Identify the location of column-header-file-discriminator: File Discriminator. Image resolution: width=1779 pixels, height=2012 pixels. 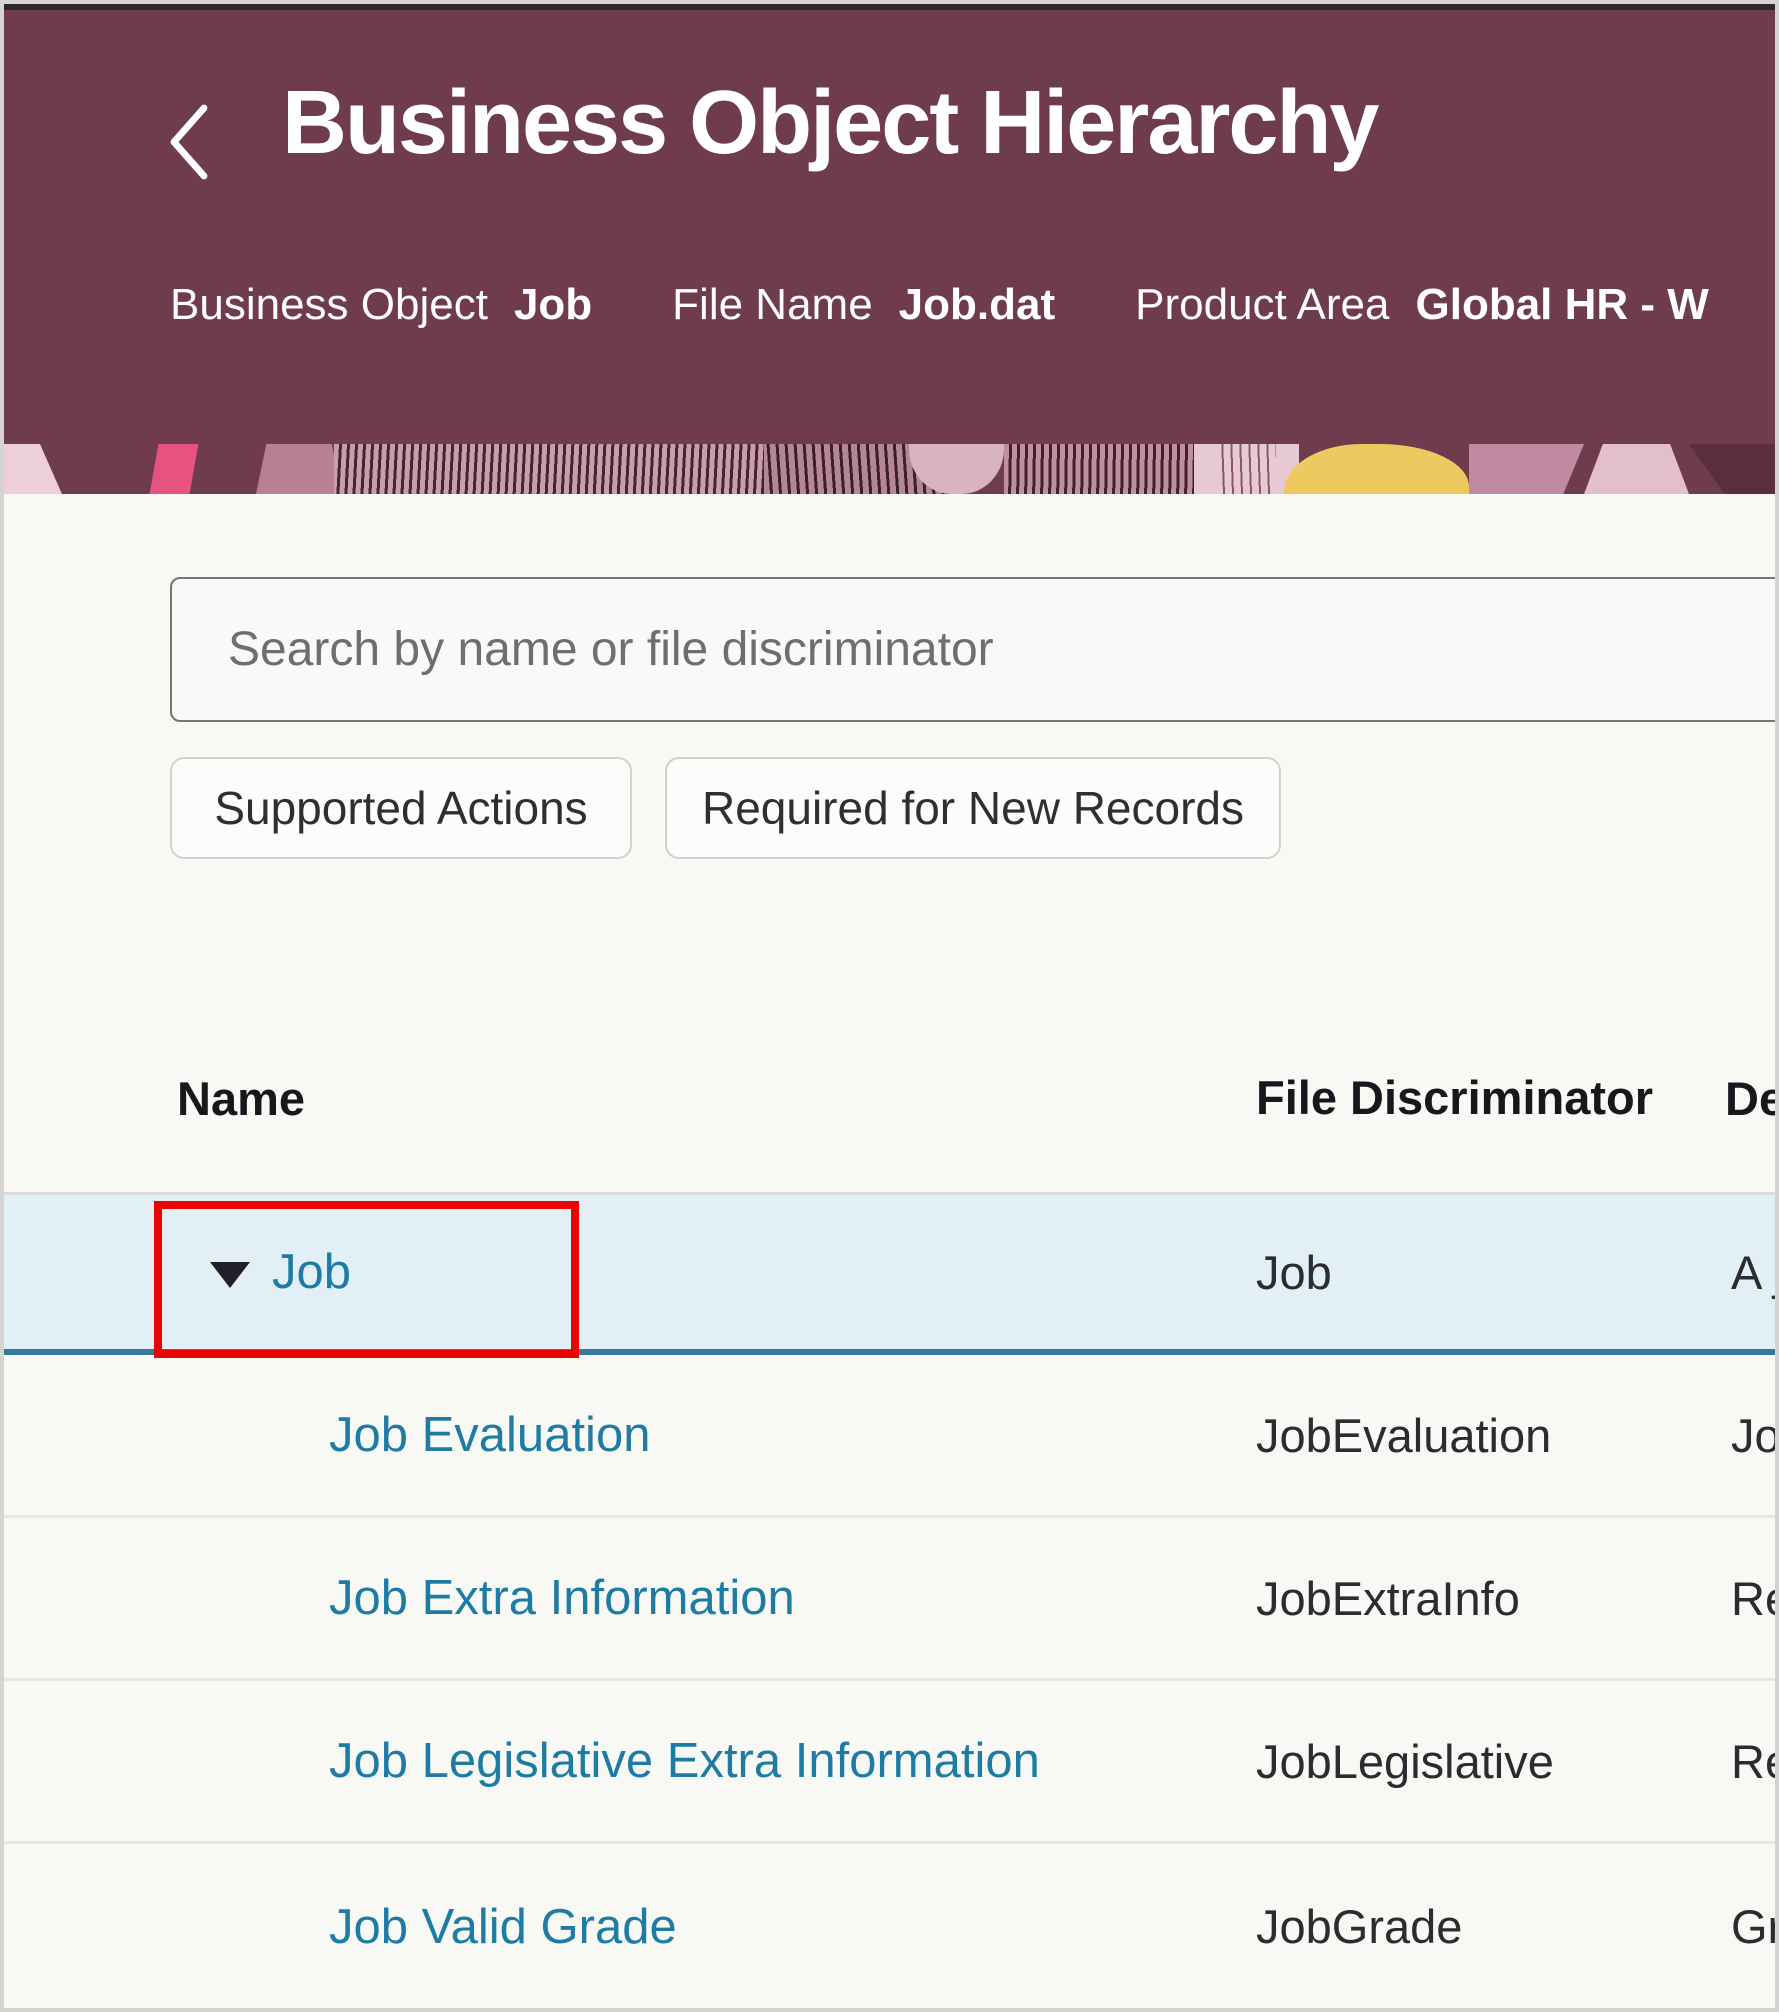
(1454, 1097).